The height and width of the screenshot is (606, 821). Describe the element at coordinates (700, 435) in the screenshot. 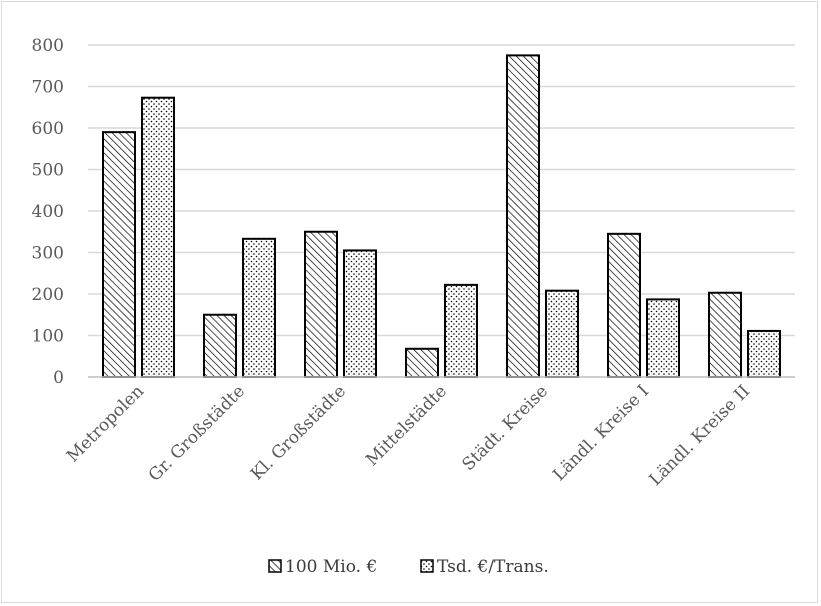

I see `x-category-label: Ländl. Kreise II` at that location.